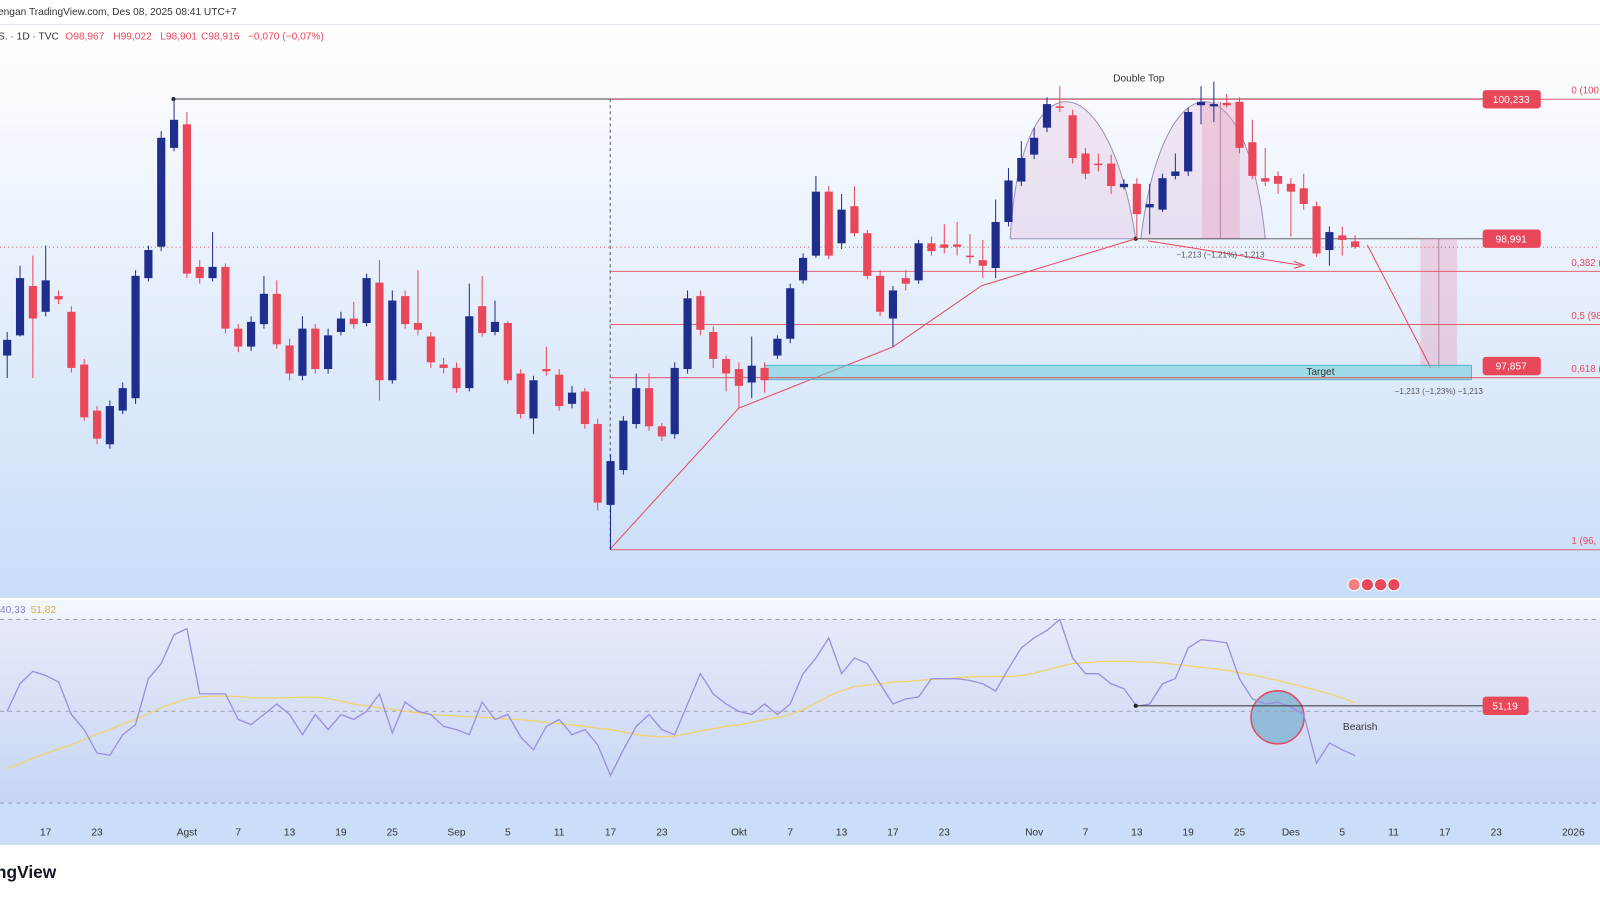  What do you see at coordinates (393, 832) in the screenshot?
I see `x-tick-label: 25` at bounding box center [393, 832].